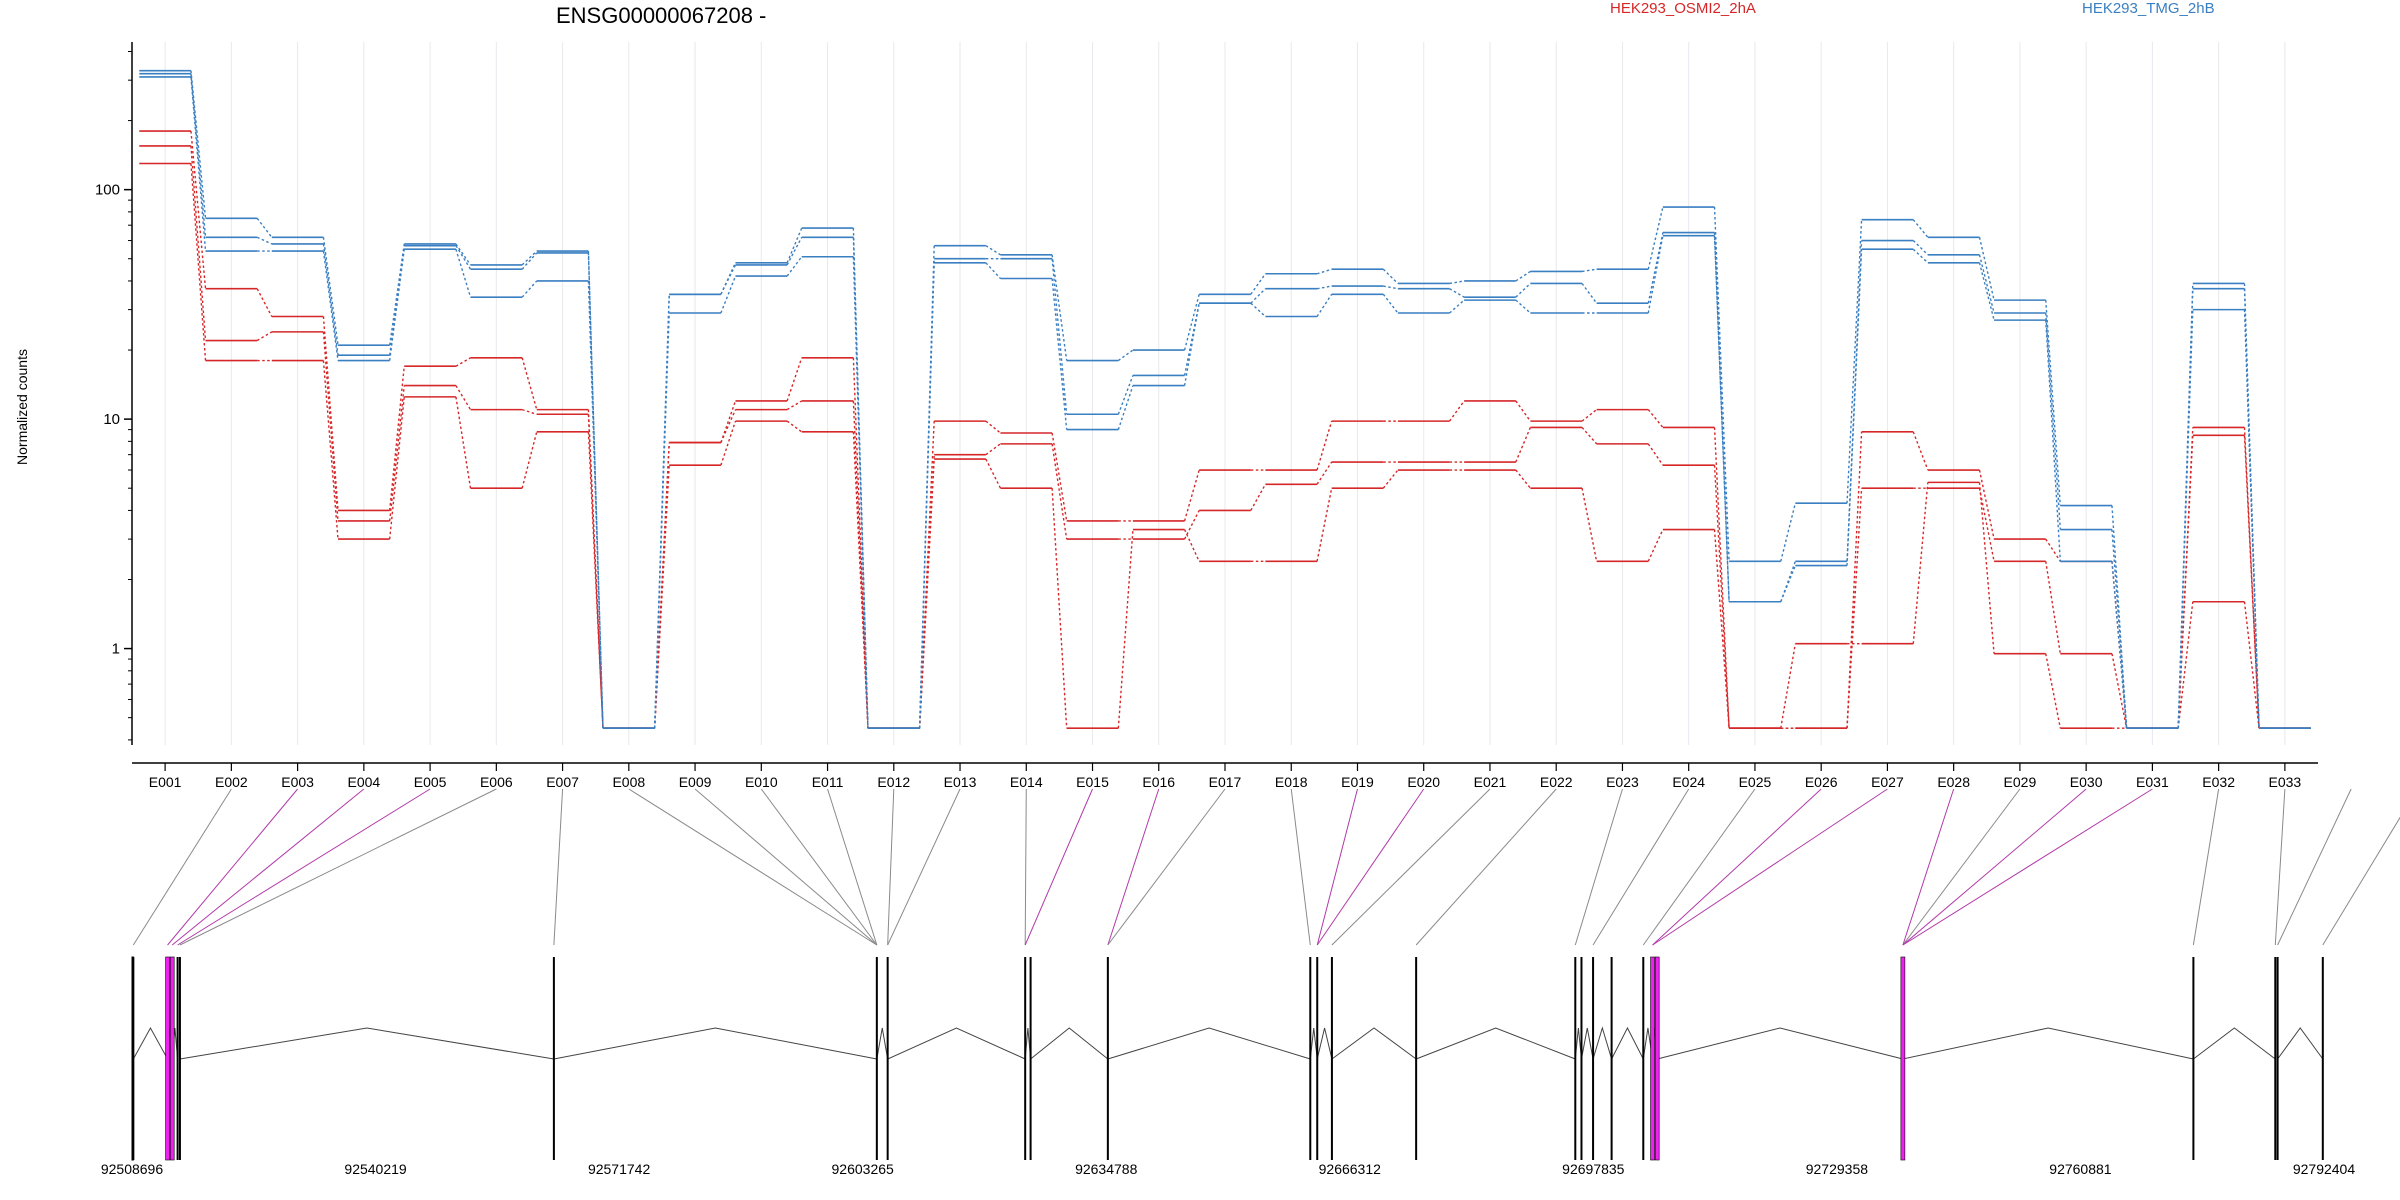  Describe the element at coordinates (1106, 1169) in the screenshot. I see `genomic-coordinate-label: 92634788` at that location.